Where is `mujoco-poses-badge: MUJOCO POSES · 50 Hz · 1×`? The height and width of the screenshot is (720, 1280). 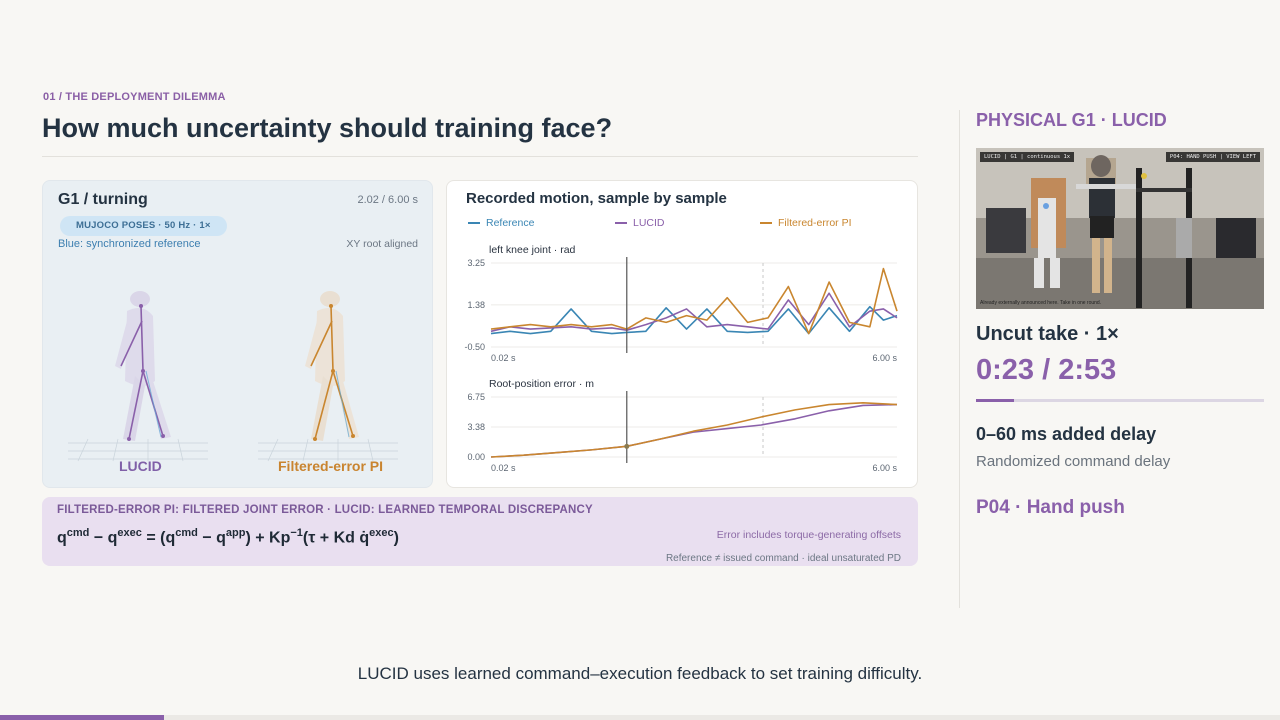
mujoco-poses-badge: MUJOCO POSES · 50 Hz · 1× is located at coordinates (143, 226).